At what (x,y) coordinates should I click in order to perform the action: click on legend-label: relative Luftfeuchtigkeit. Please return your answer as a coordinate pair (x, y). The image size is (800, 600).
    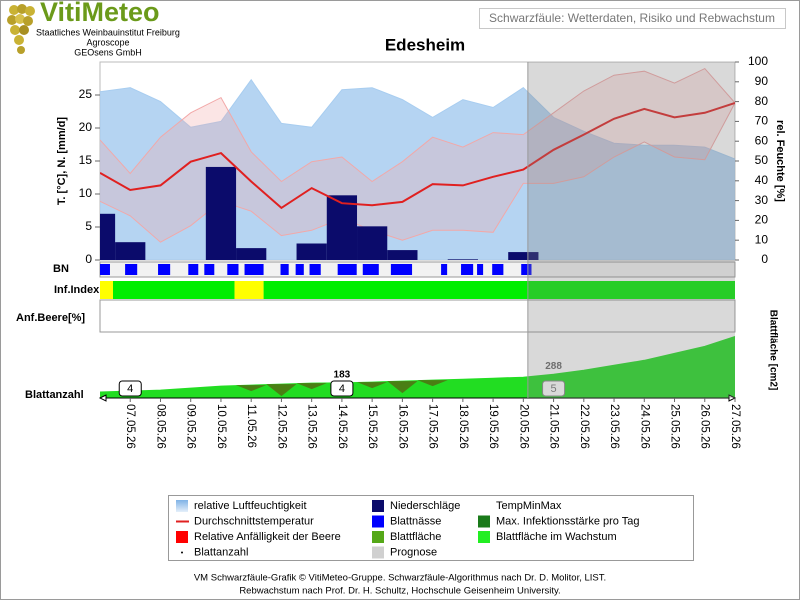
    Looking at the image, I should click on (250, 506).